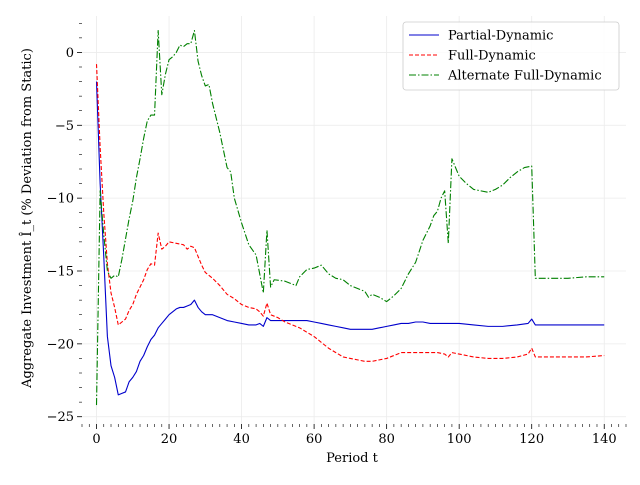 Image resolution: width=640 pixels, height=485 pixels. Describe the element at coordinates (241, 439) in the screenshot. I see `x-tick-label: 40` at that location.